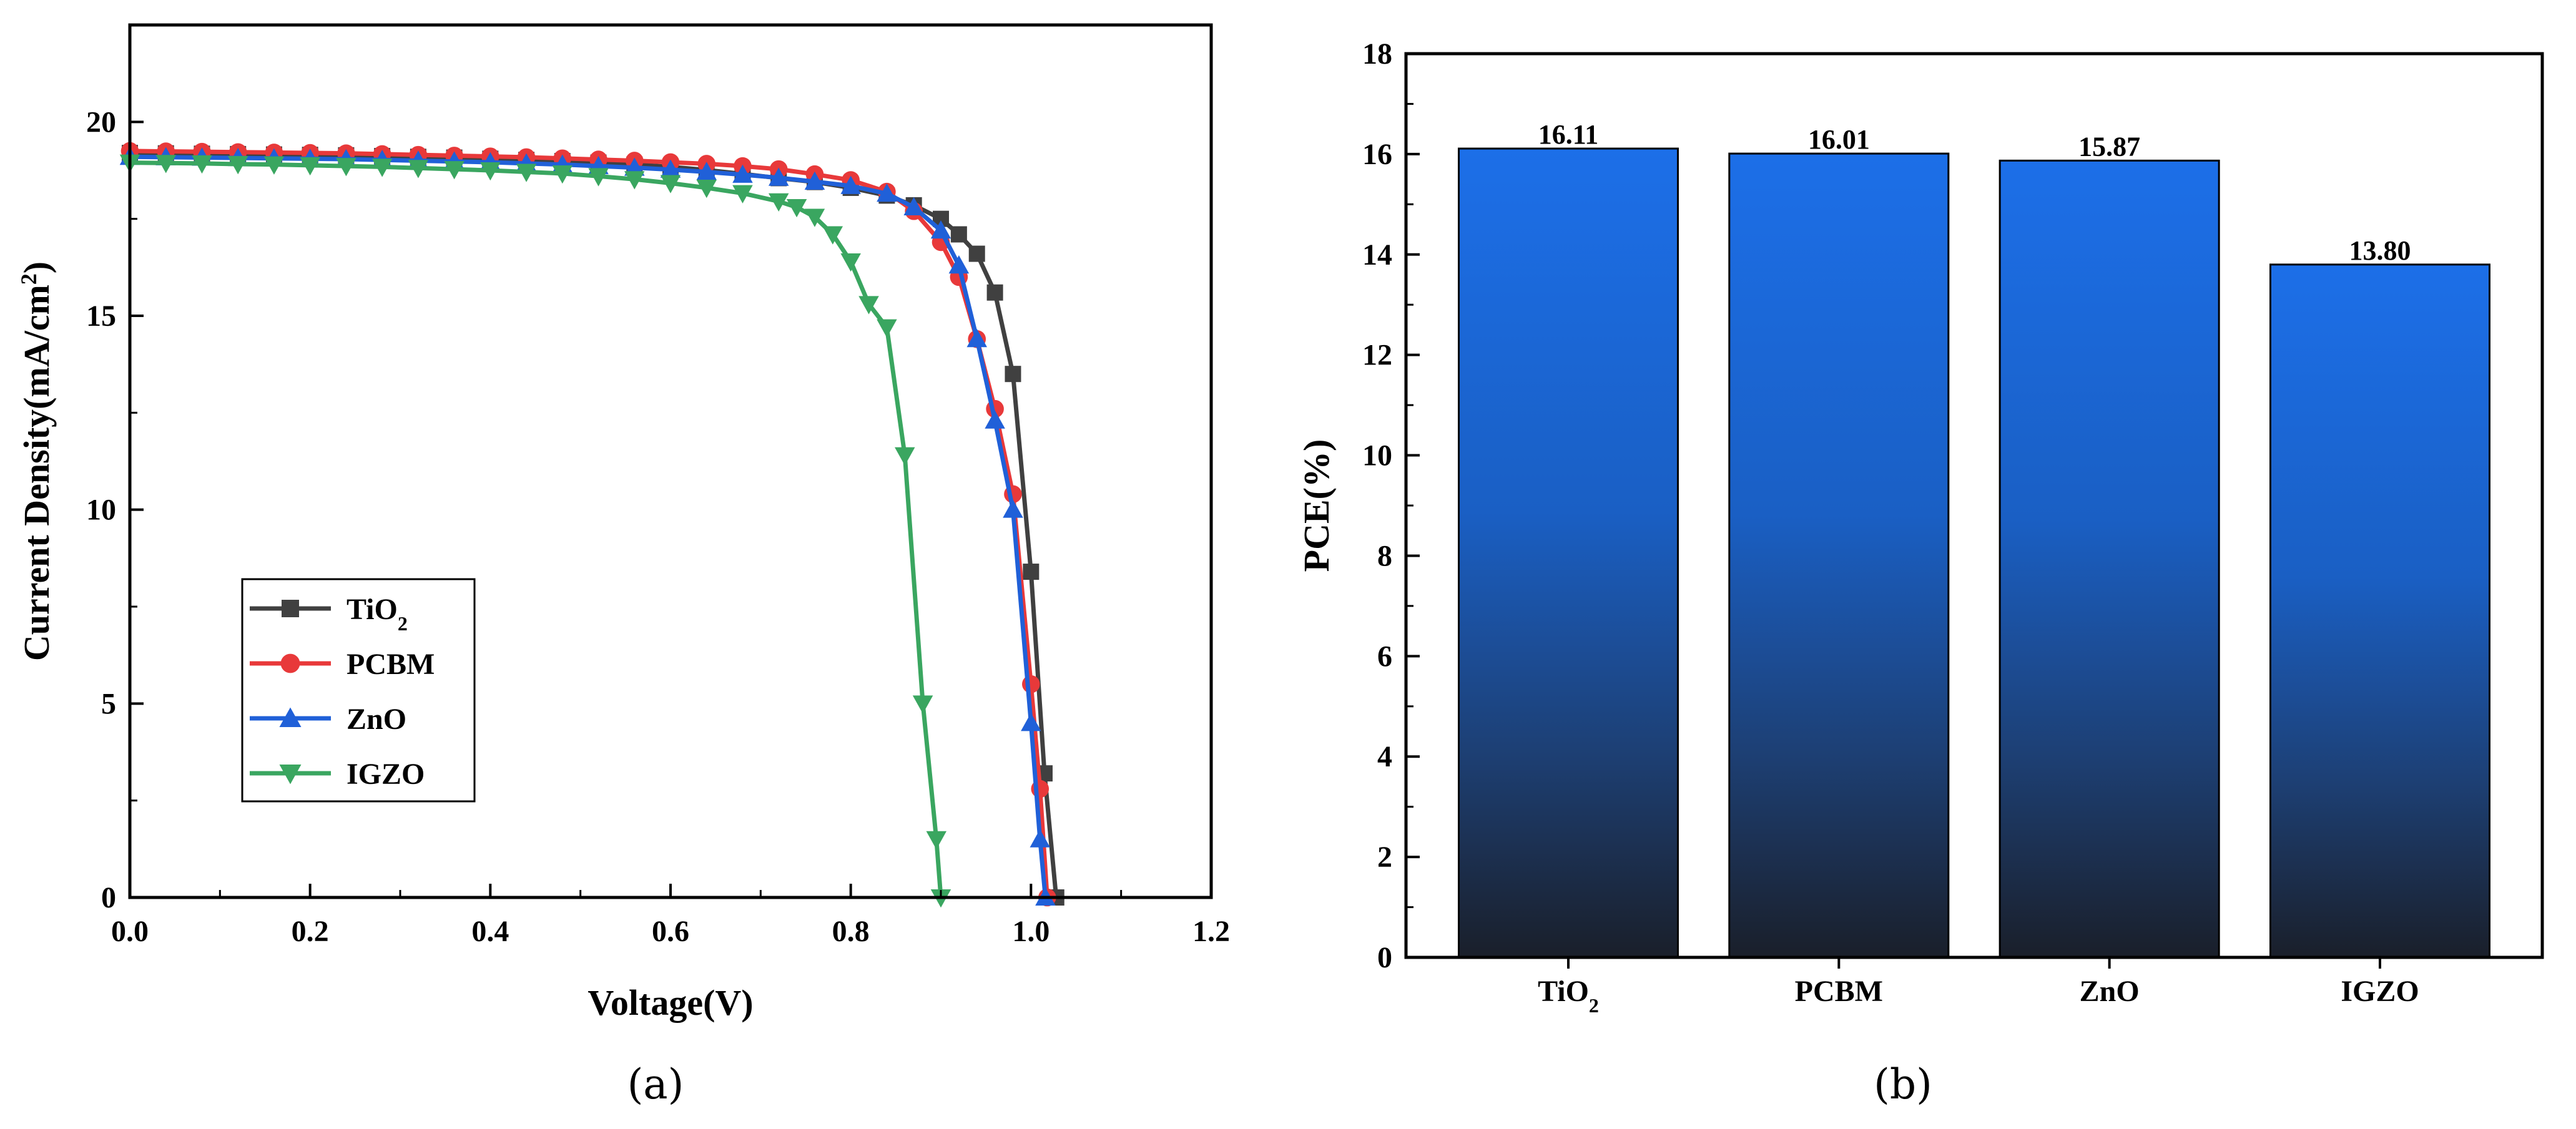  Describe the element at coordinates (670, 1002) in the screenshot. I see `x-axis-title-a: Voltage(V)` at that location.